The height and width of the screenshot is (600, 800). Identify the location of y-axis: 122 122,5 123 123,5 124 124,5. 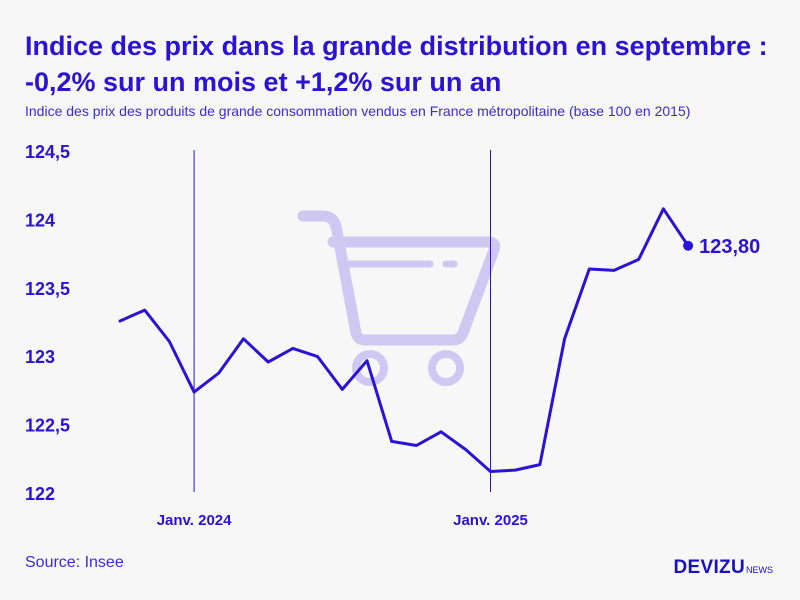
(47, 323).